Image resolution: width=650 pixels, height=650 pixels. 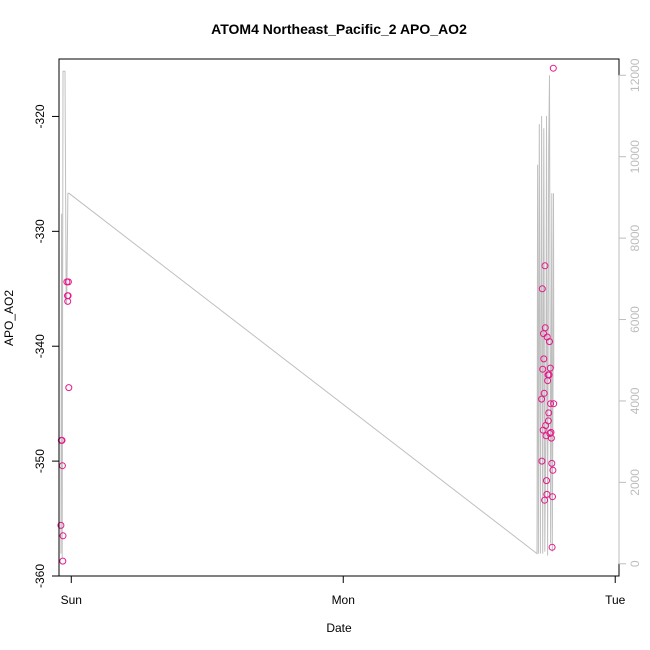 What do you see at coordinates (343, 600) in the screenshot?
I see `x-tick-label: Mon` at bounding box center [343, 600].